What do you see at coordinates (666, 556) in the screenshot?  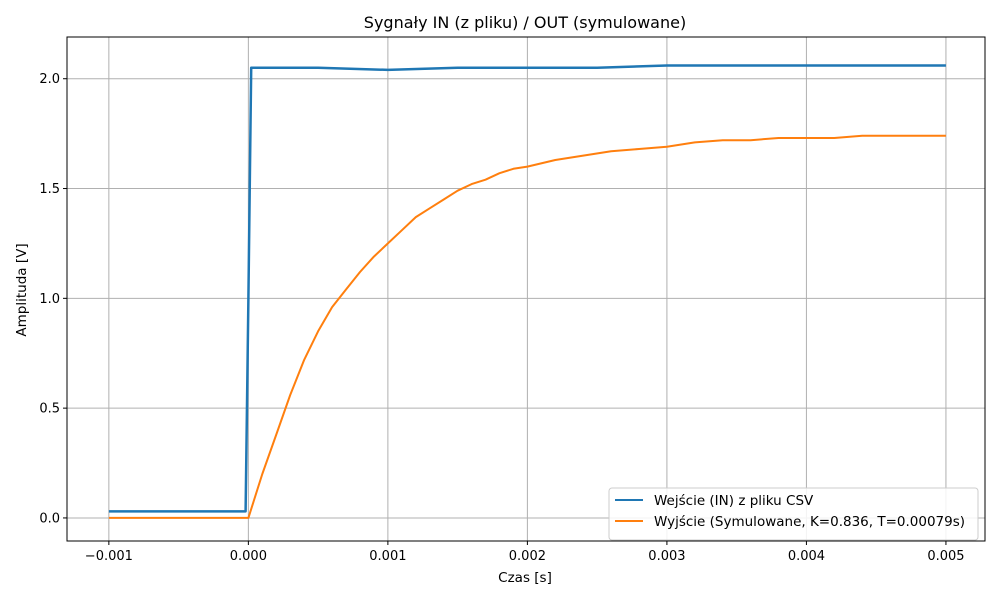 I see `x-tick-label: 0.003` at bounding box center [666, 556].